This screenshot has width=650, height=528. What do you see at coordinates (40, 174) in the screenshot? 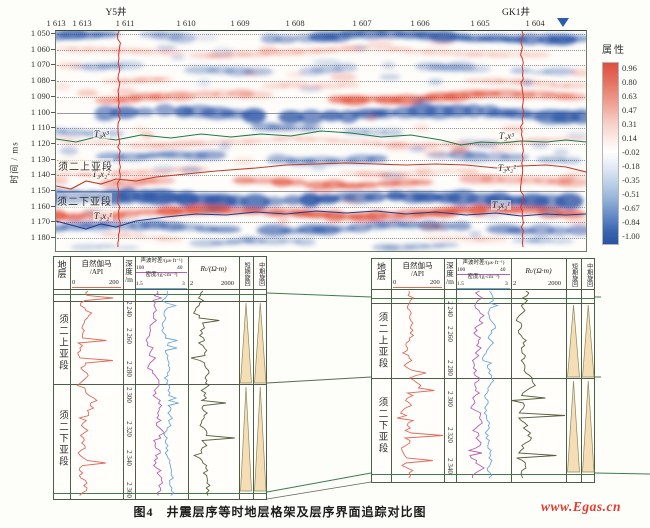
I see `time-tick-label: 1 140` at bounding box center [40, 174].